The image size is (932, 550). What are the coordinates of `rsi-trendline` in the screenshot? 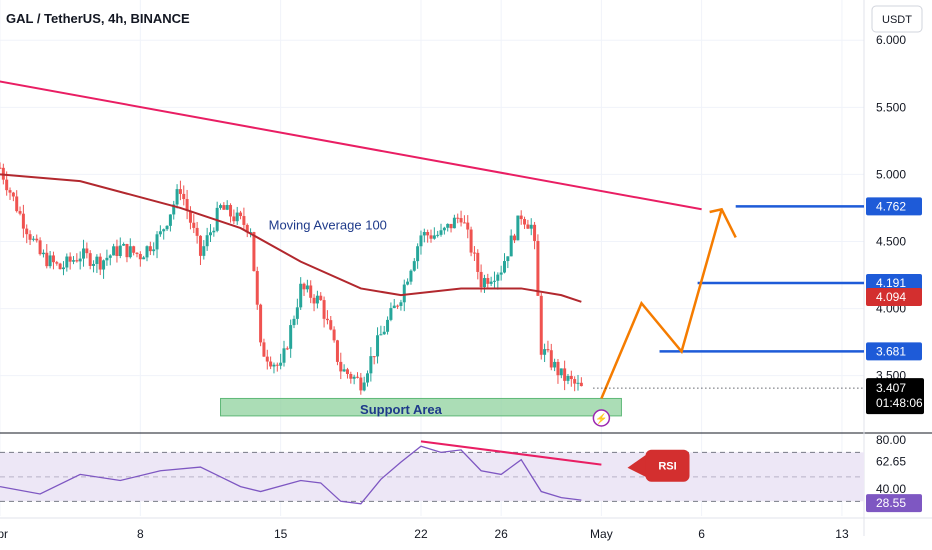 It's located at (511, 453).